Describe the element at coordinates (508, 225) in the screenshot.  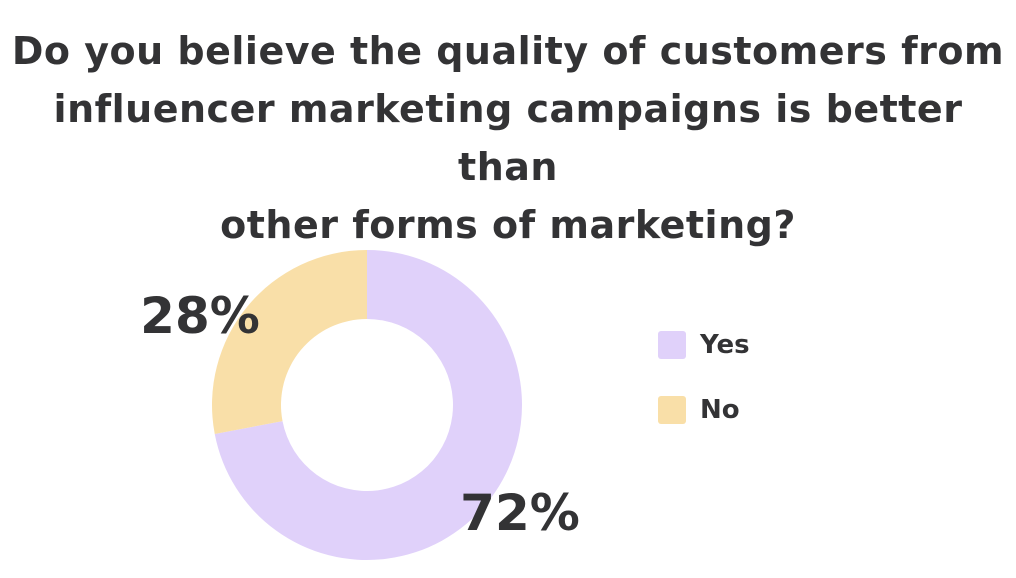
I see `chart-title-line-3: other forms of marketing?` at that location.